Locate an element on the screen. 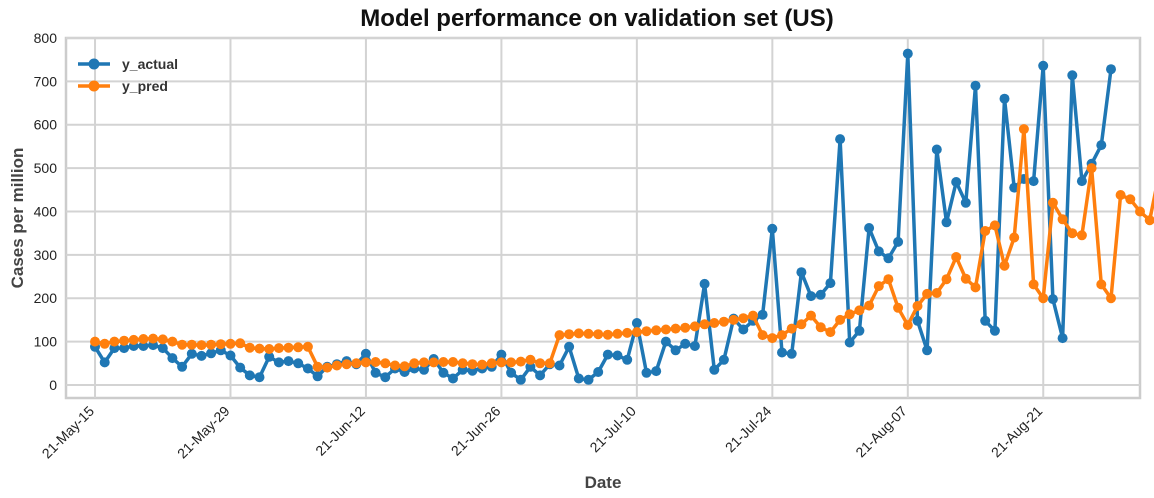  chart-title: Model performance on validation set (US) is located at coordinates (596, 18).